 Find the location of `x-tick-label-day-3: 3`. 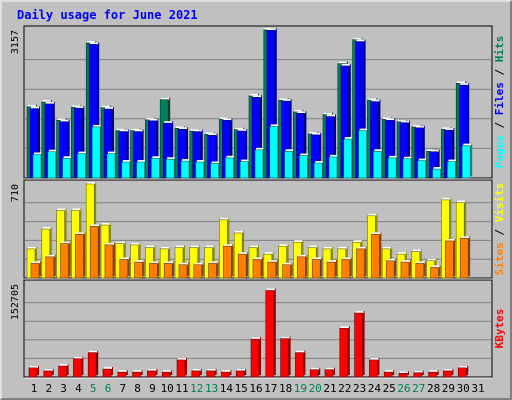

x-tick-label-day-3: 3 is located at coordinates (63, 388).